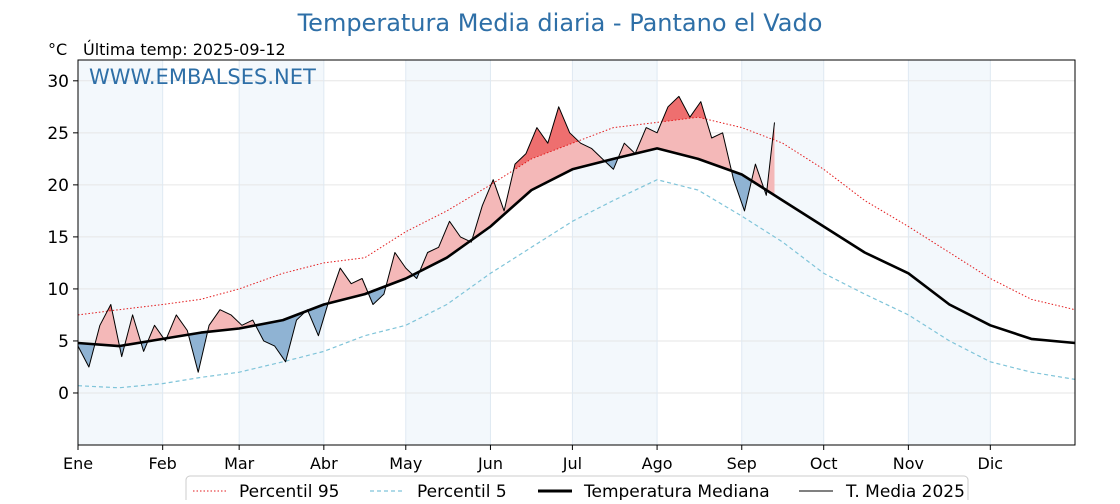  What do you see at coordinates (202, 77) in the screenshot?
I see `watermark-text: WWW.EMBALSES.NET` at bounding box center [202, 77].